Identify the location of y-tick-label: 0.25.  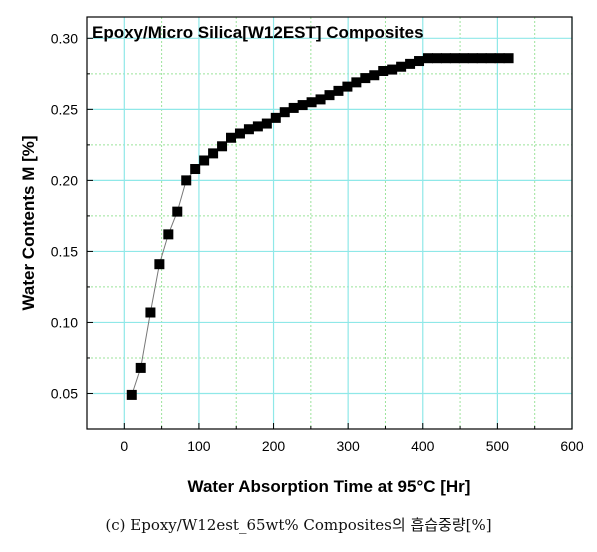
(64, 109).